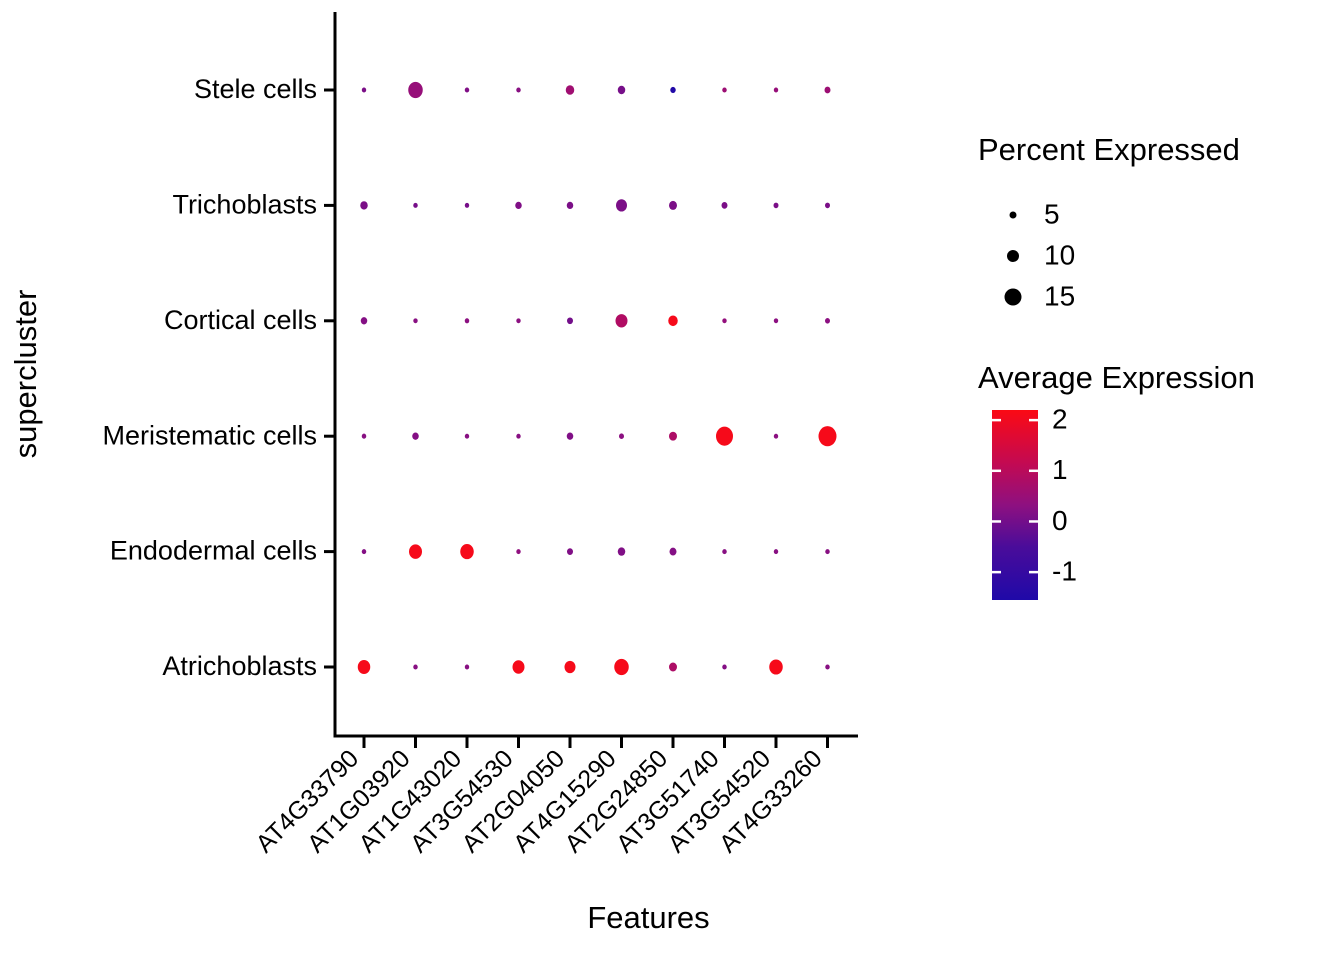  What do you see at coordinates (648, 917) in the screenshot?
I see `x-axis-title: Features` at bounding box center [648, 917].